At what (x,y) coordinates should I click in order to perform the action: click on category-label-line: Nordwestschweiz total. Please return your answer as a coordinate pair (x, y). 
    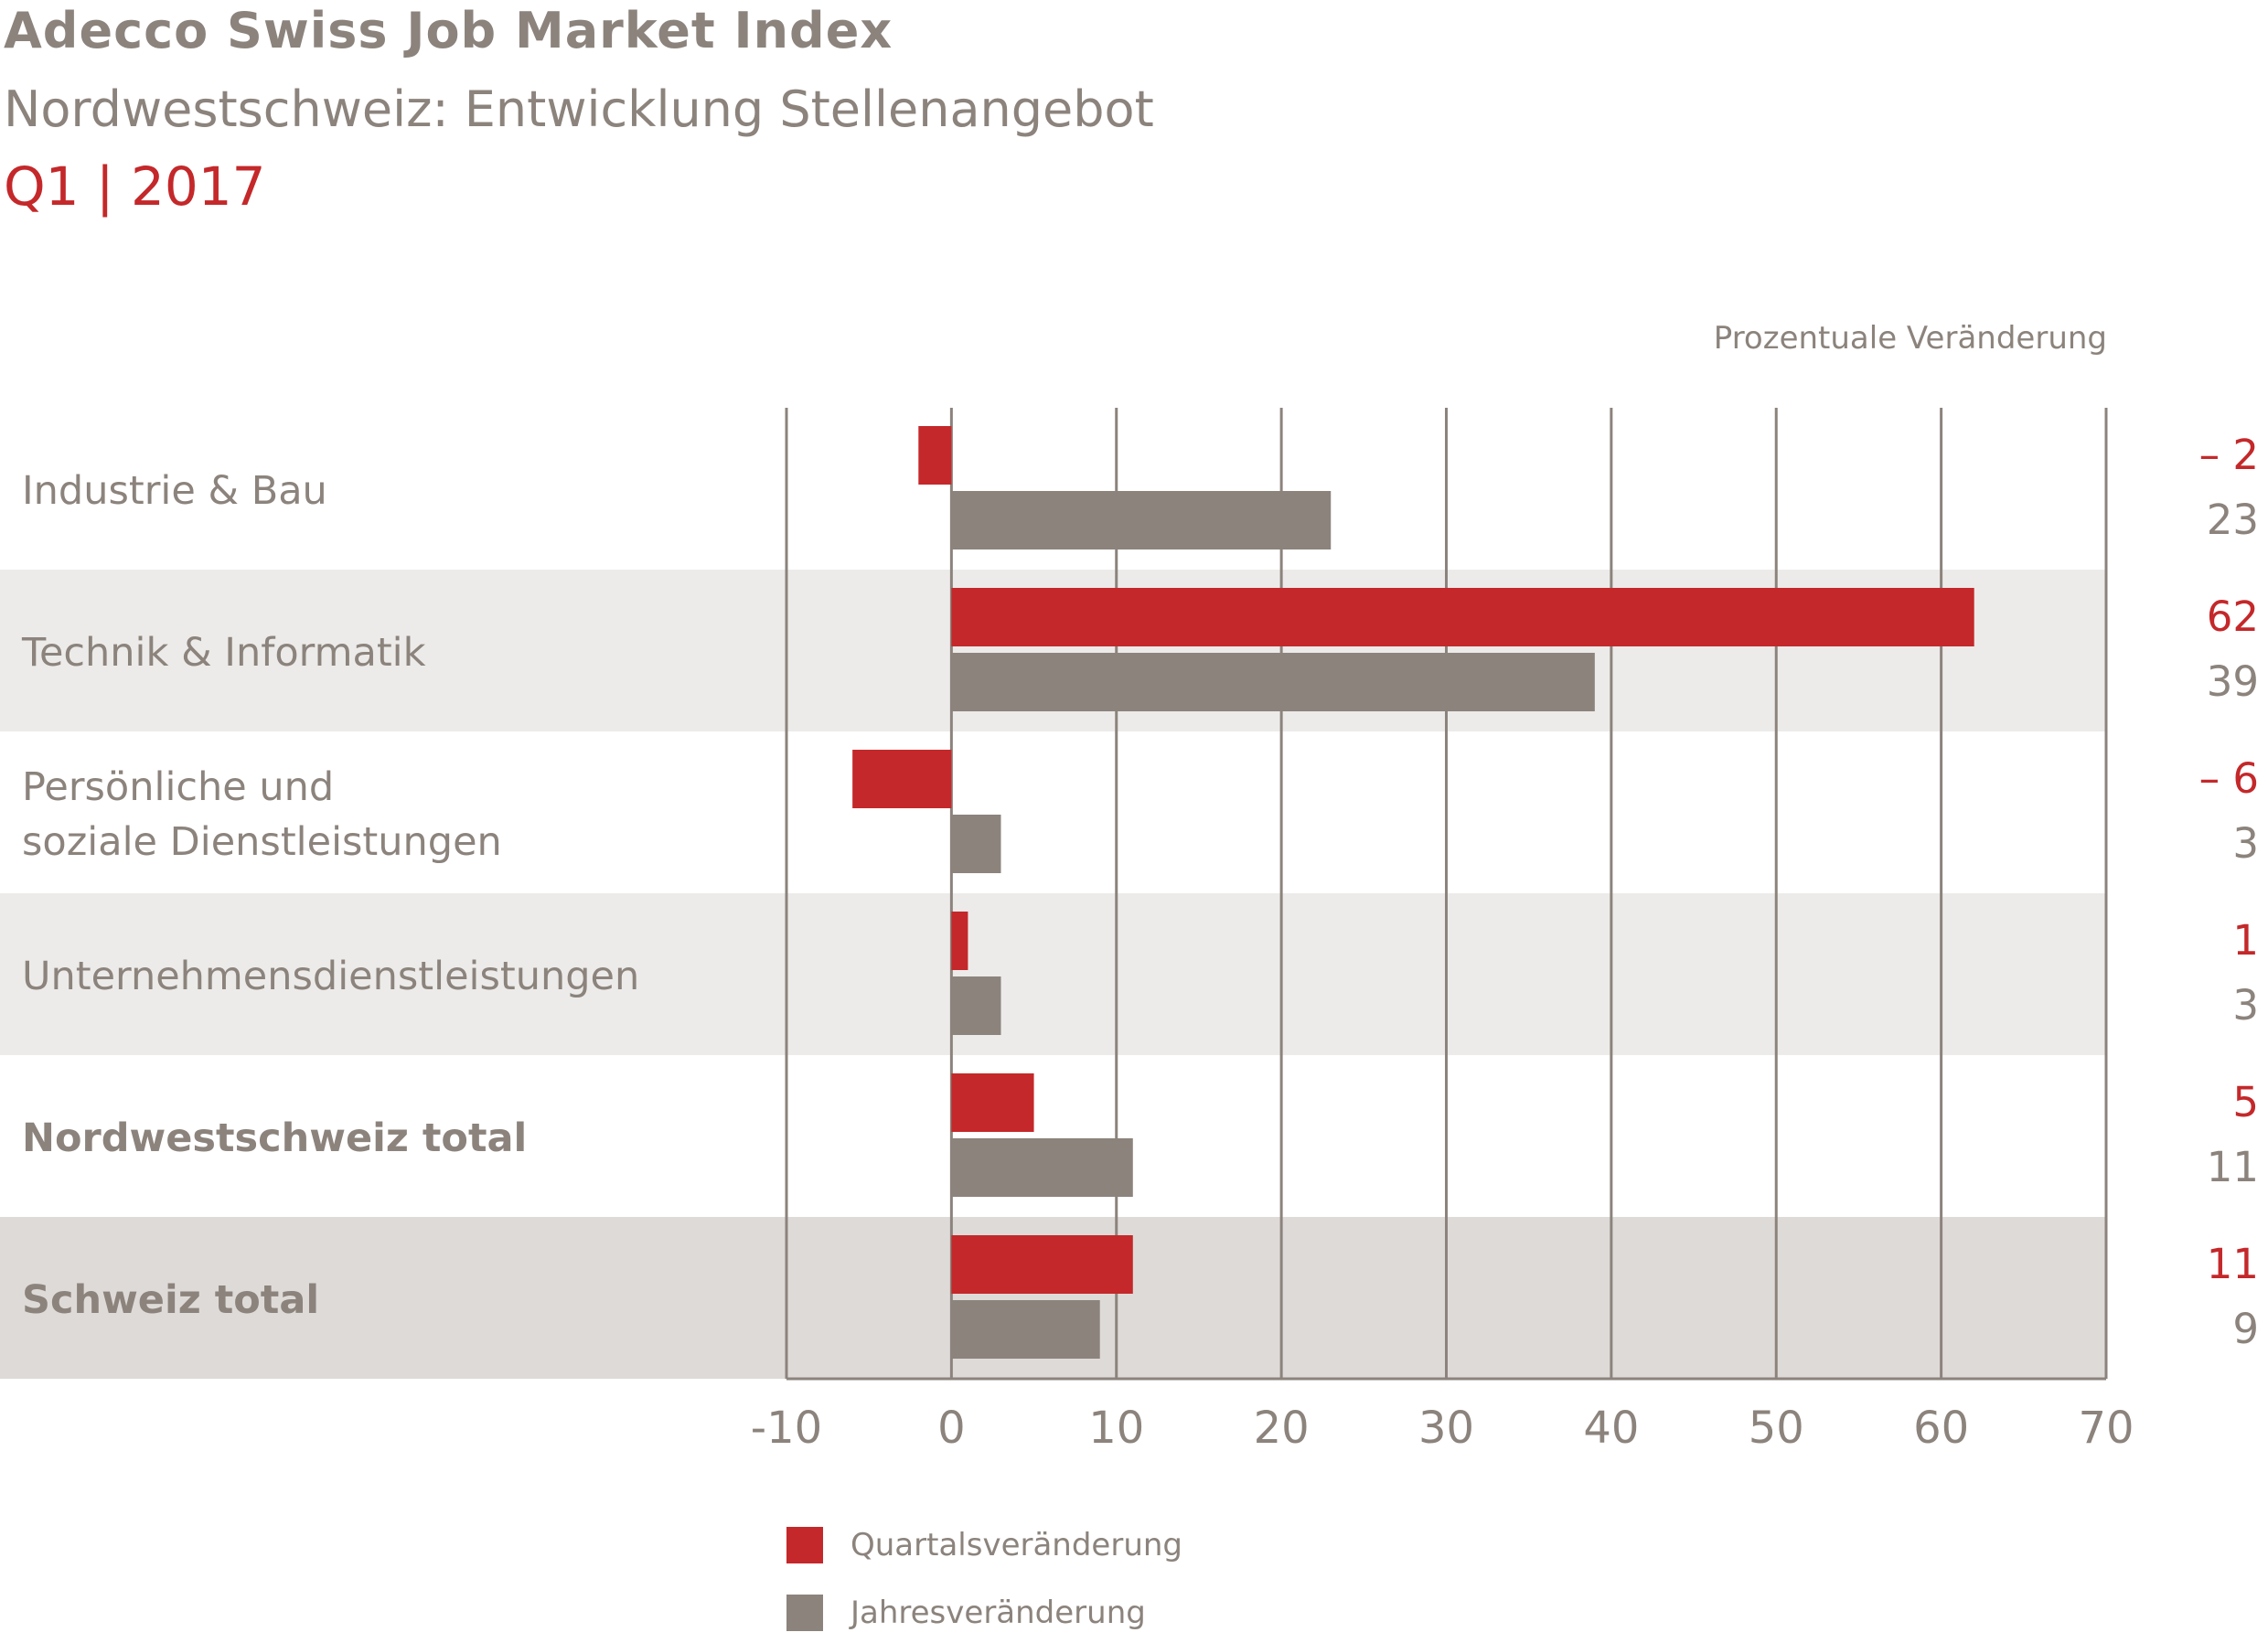
    Looking at the image, I should click on (275, 1138).